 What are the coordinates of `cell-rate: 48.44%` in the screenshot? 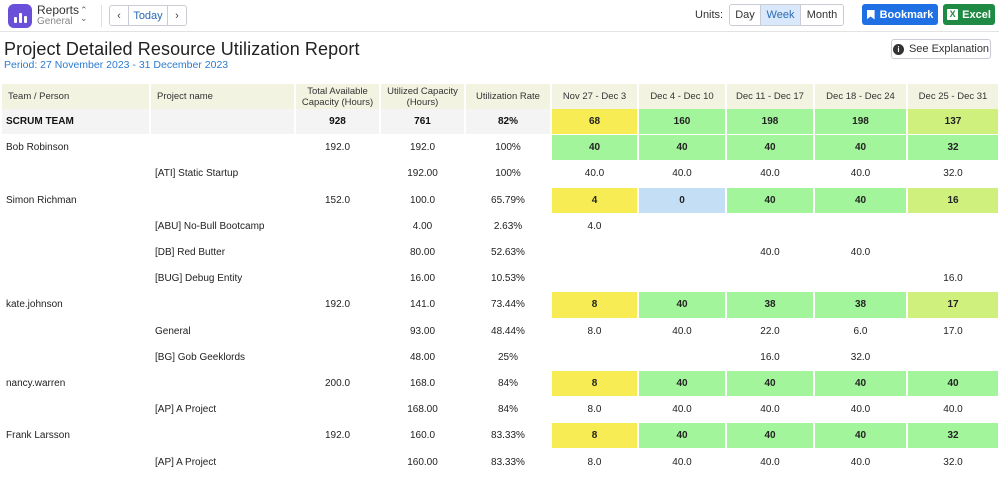 It's located at (509, 331).